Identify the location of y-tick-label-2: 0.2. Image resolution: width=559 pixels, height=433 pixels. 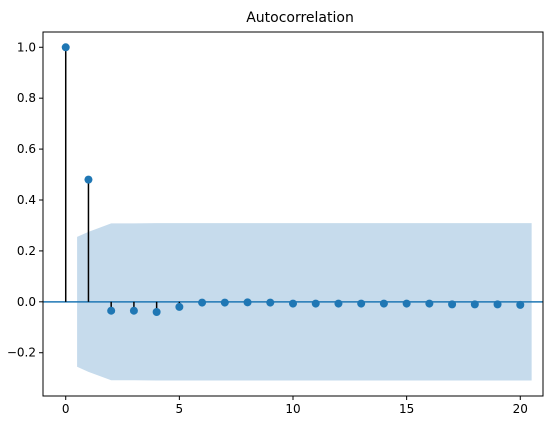
(26, 251).